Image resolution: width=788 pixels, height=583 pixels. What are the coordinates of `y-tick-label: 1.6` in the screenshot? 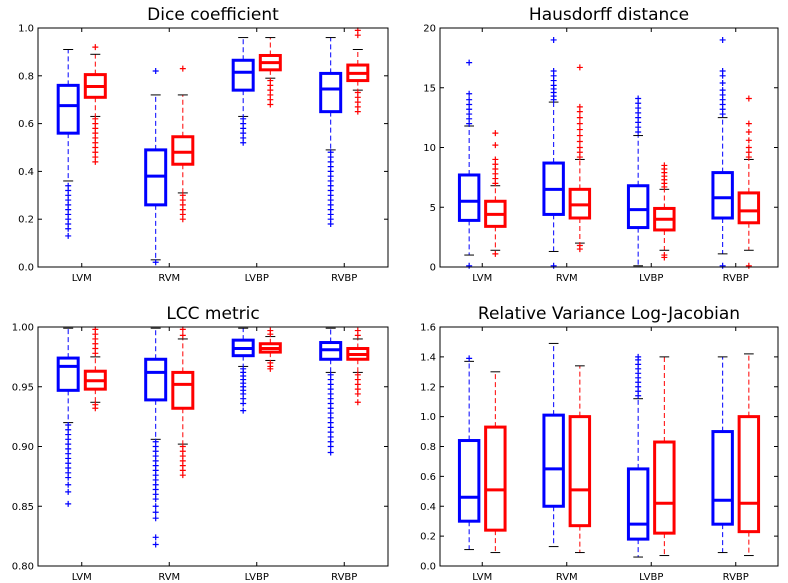 It's located at (428, 328).